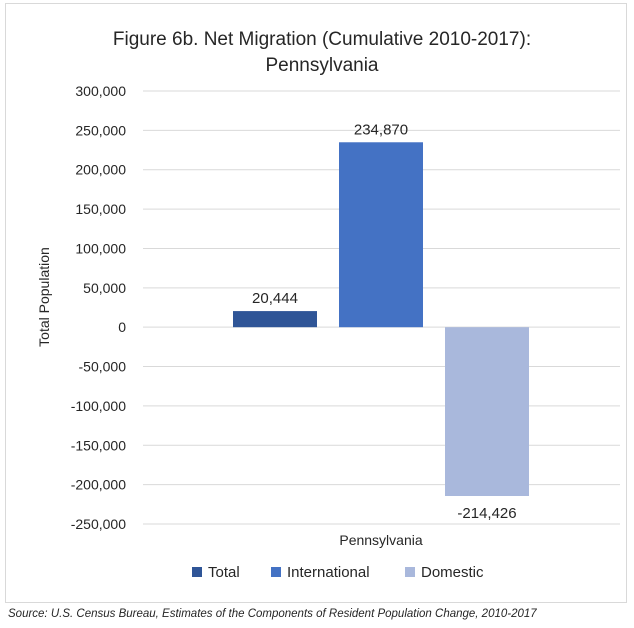  Describe the element at coordinates (197, 572) in the screenshot. I see `legend-swatch-total` at that location.